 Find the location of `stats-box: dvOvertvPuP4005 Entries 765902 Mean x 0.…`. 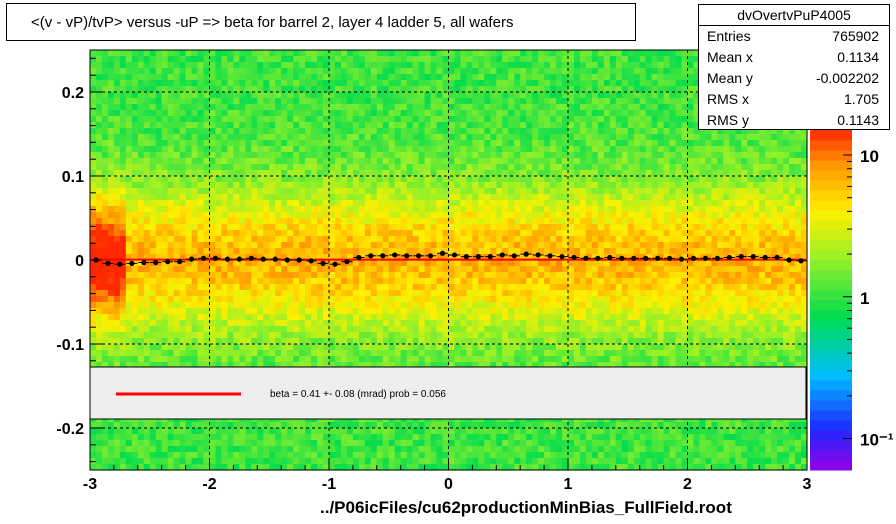

stats-box: dvOvertvPuP4005 Entries 765902 Mean x 0.… is located at coordinates (794, 67).